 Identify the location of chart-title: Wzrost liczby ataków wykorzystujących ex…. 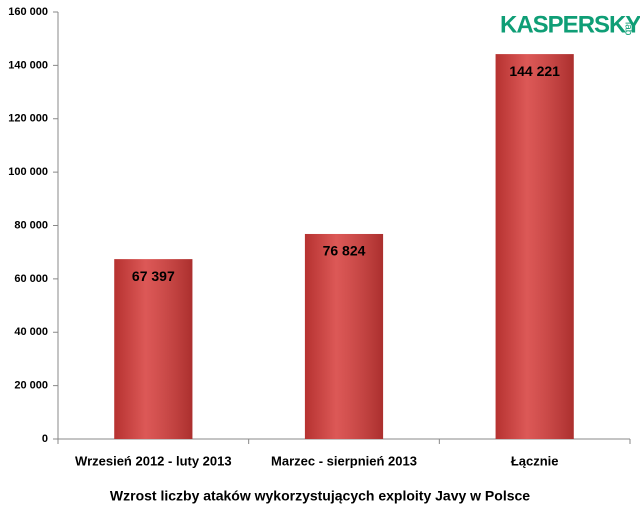
(320, 496).